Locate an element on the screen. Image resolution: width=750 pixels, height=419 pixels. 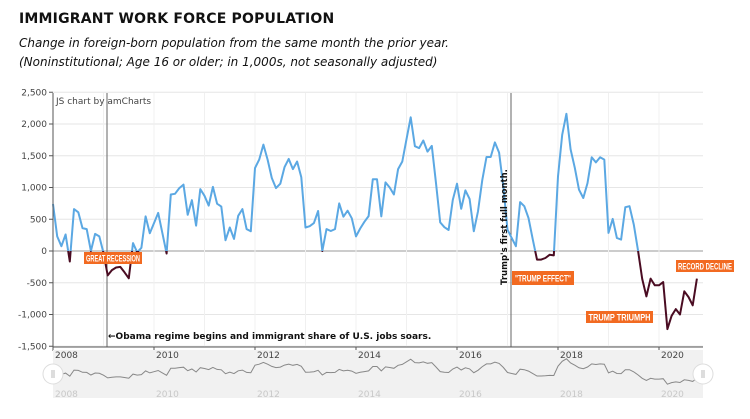
x-tick-label: 2010 is located at coordinates (167, 356).